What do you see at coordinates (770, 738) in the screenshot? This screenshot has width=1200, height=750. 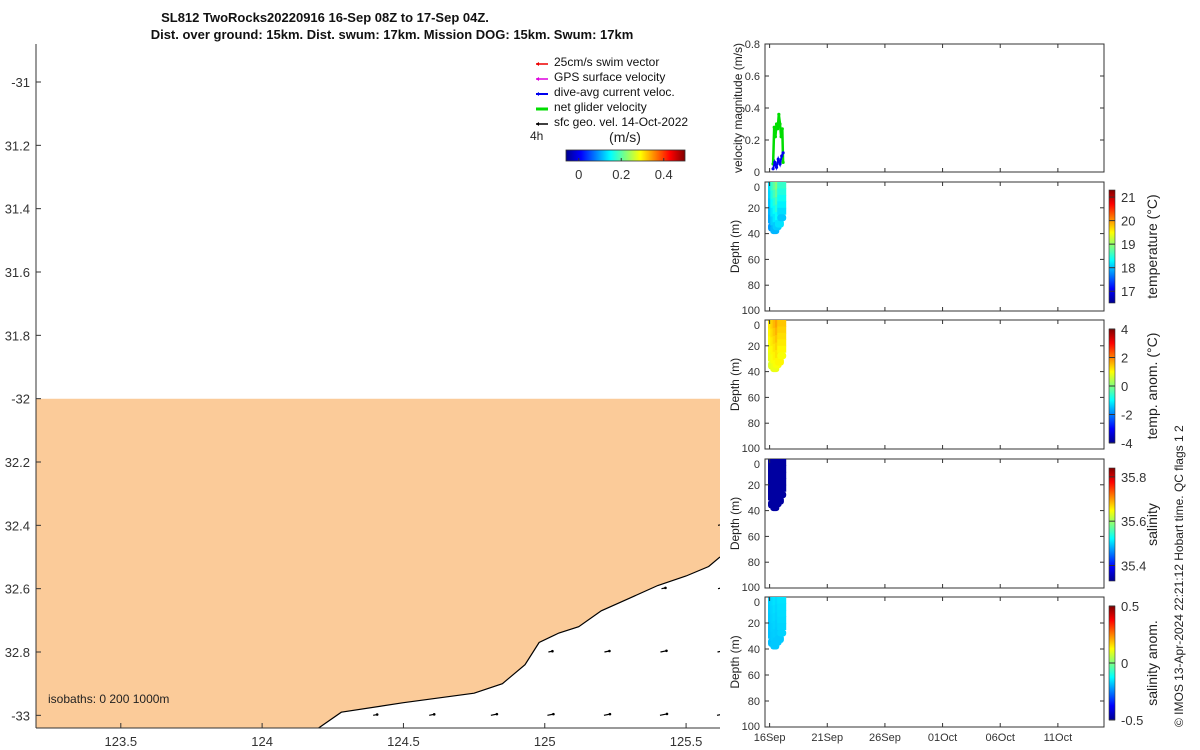 I see `time-x-tick-label: 16Sep` at bounding box center [770, 738].